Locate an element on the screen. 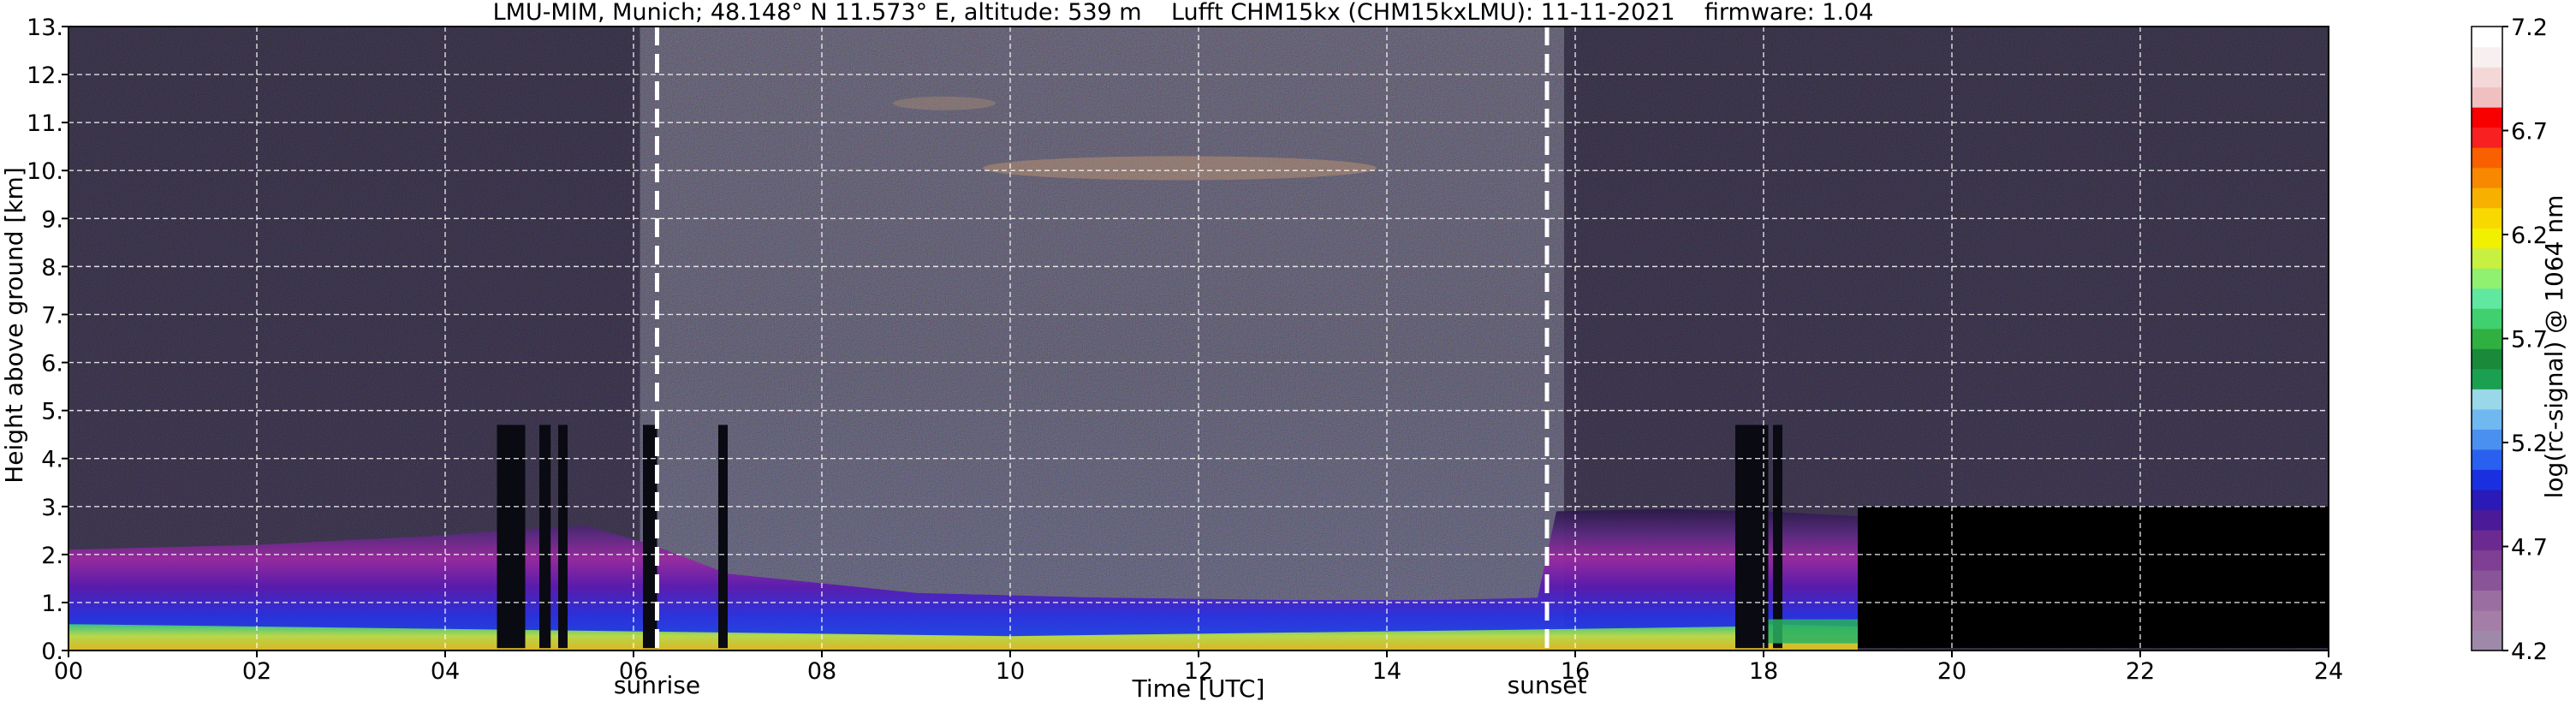 This screenshot has width=2576, height=707. y-tick-label: 3. is located at coordinates (52, 508).